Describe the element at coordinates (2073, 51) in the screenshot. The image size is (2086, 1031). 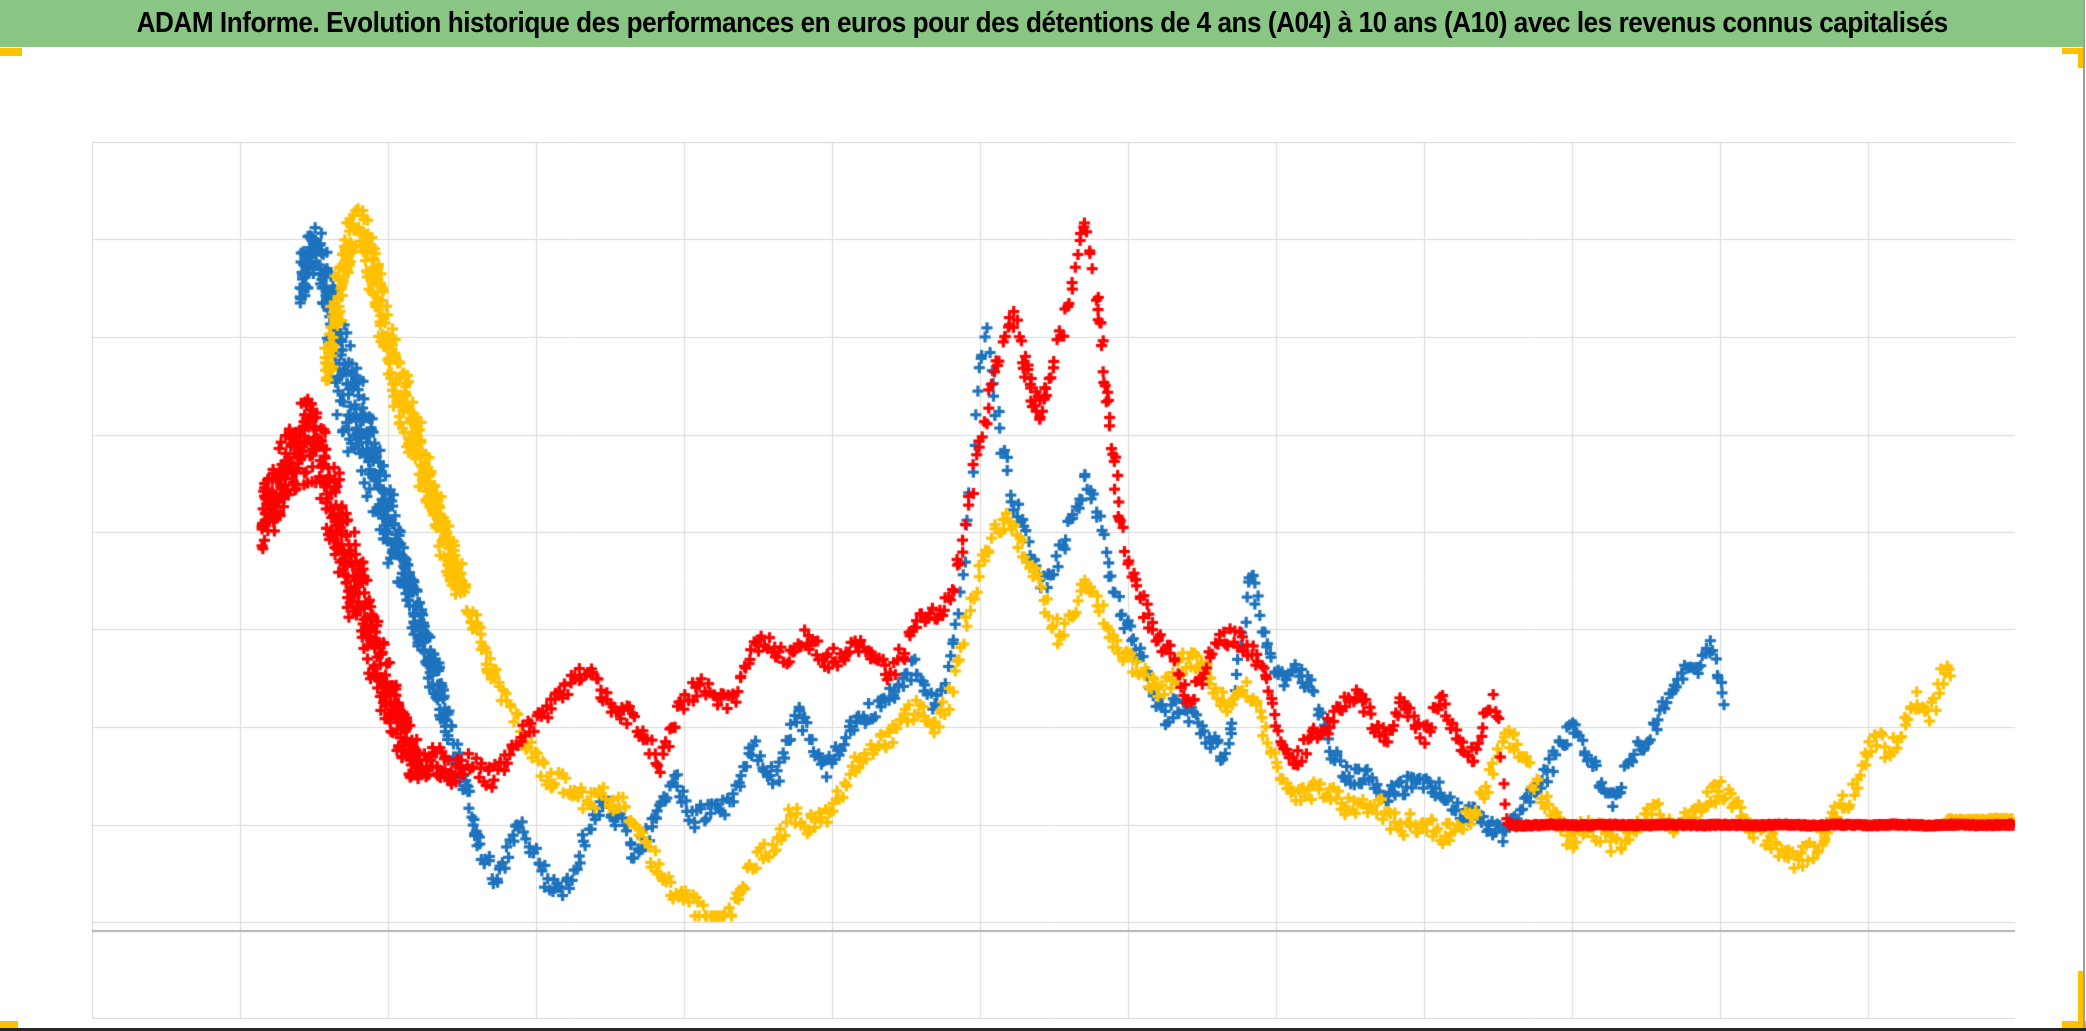
I see `accent-top-right-horizontal` at that location.